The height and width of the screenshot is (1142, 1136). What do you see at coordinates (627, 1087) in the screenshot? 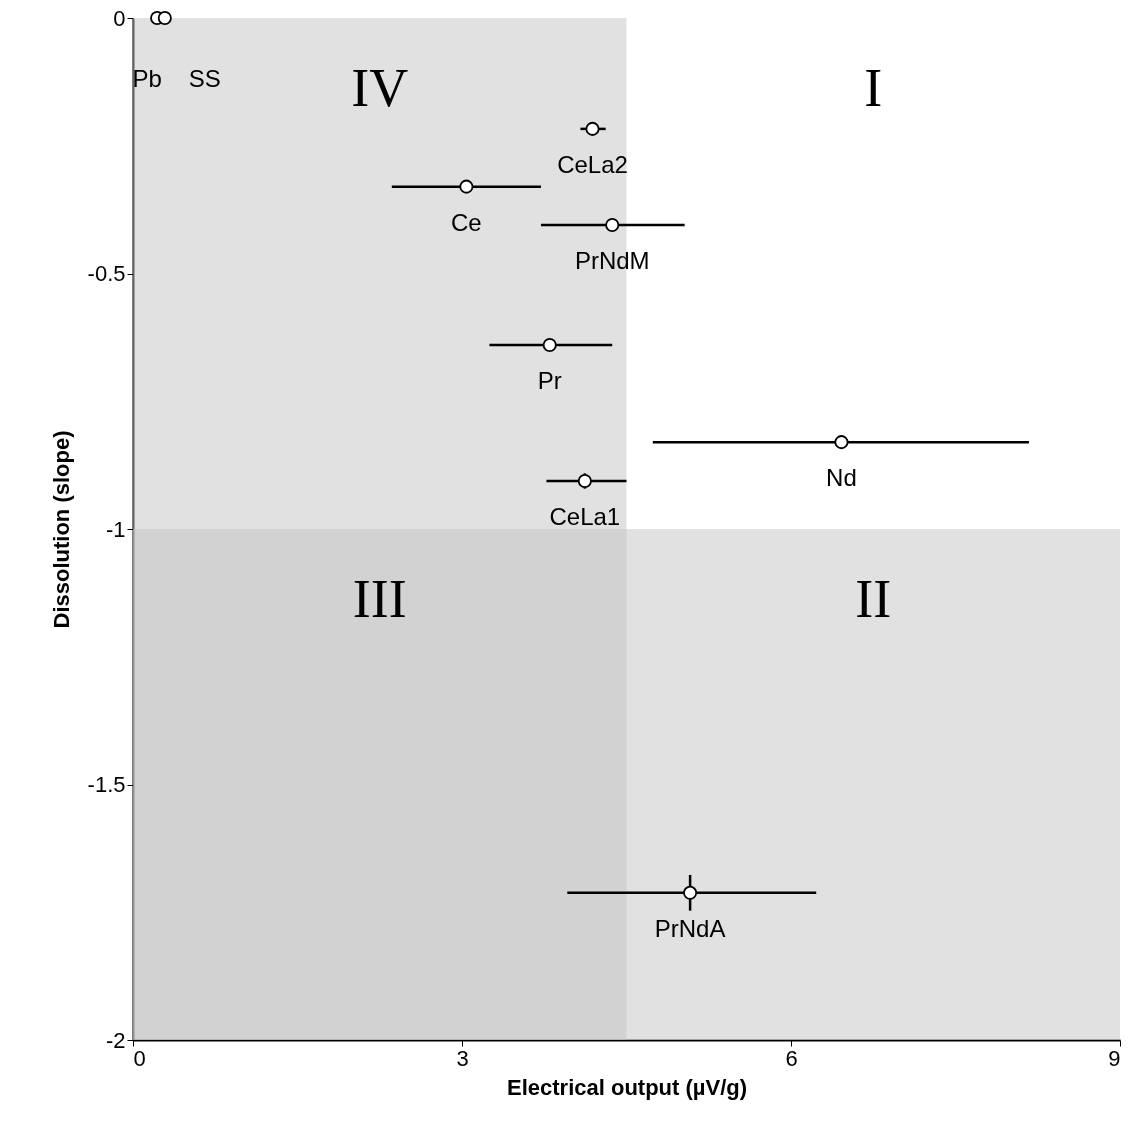
I see `x-axis-title: Electrical output (µV/g)` at bounding box center [627, 1087].